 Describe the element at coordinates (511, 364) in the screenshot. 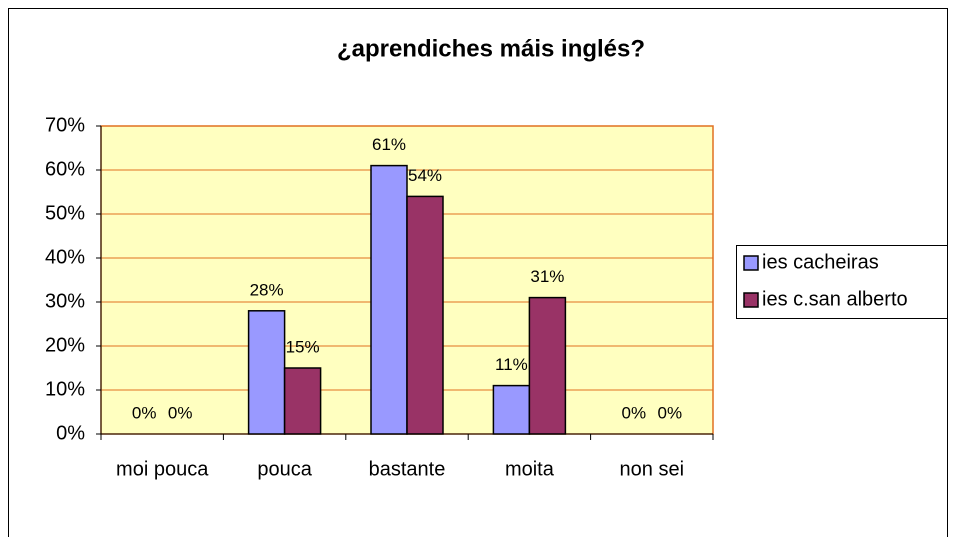

I see `value-label: 11%` at that location.